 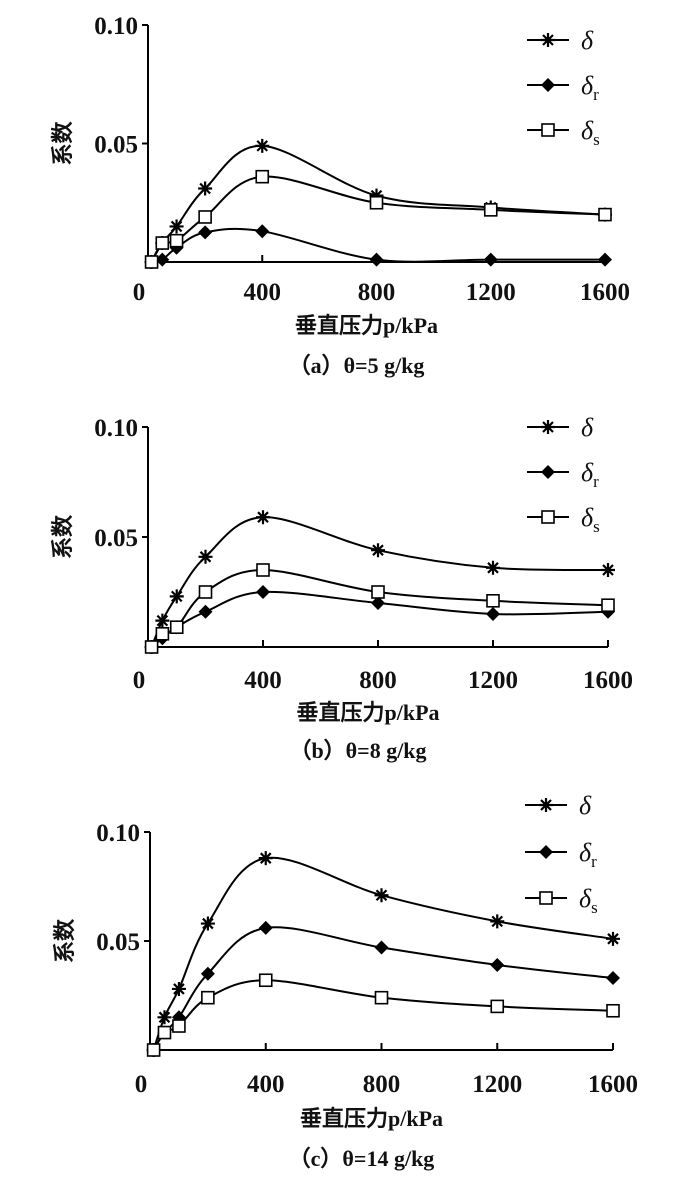 What do you see at coordinates (357, 365) in the screenshot?
I see `panel-caption: （a）θ=5 g/kg` at bounding box center [357, 365].